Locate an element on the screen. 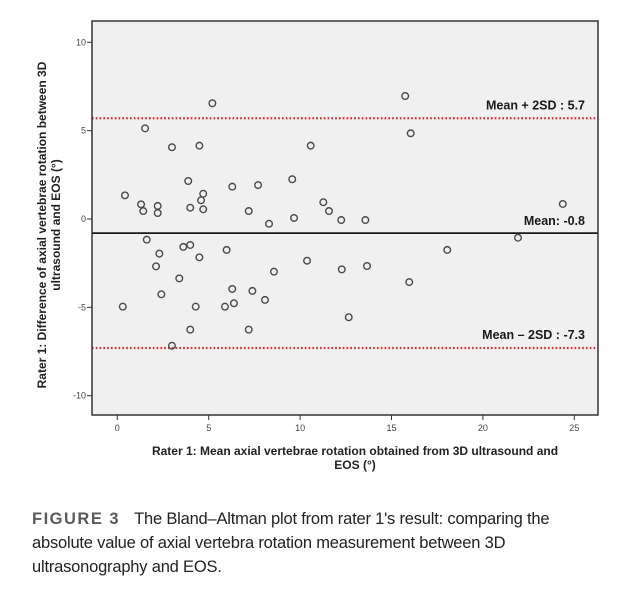  y-axis-title-line-2: ultrasound and EOS (°) is located at coordinates (56, 224).